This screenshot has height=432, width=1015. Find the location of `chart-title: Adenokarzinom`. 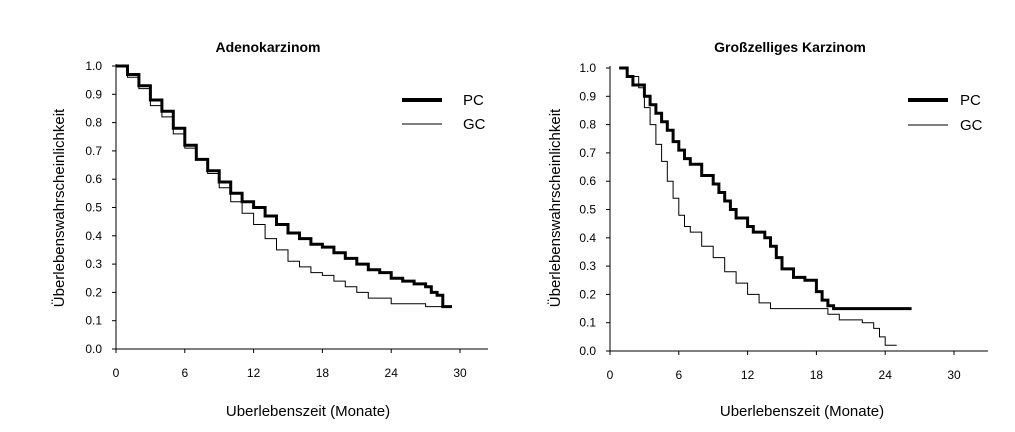

chart-title: Adenokarzinom is located at coordinates (267, 47).